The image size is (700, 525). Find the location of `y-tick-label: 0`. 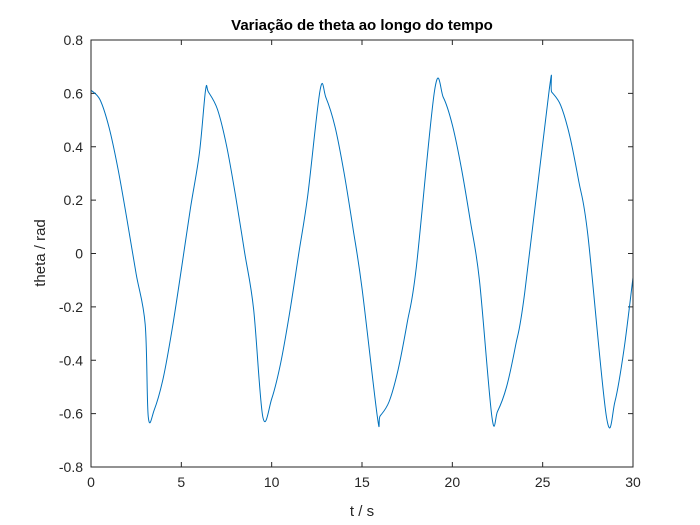

y-tick-label: 0 is located at coordinates (79, 254).